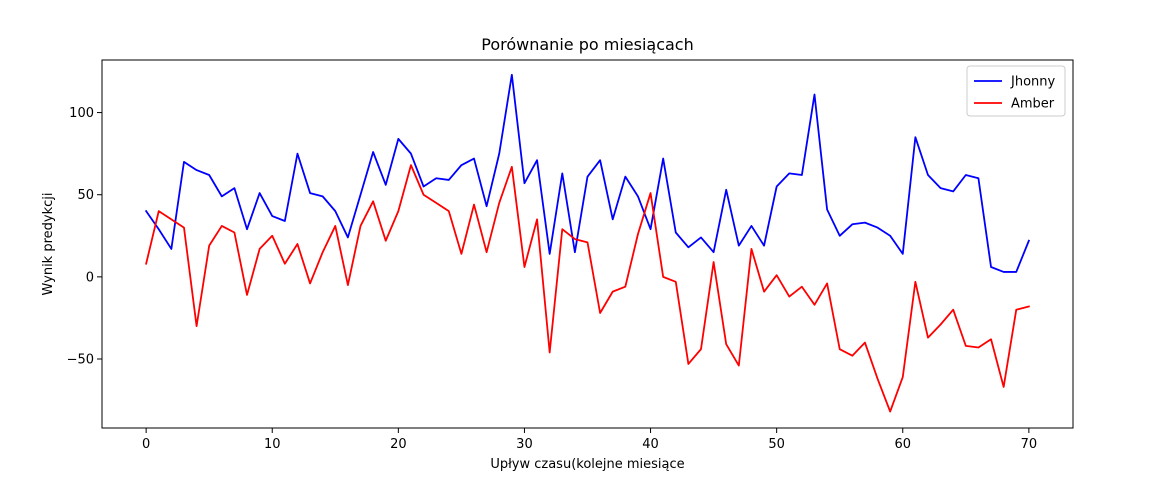  Describe the element at coordinates (776, 444) in the screenshot. I see `x-tick-label: 50` at that location.